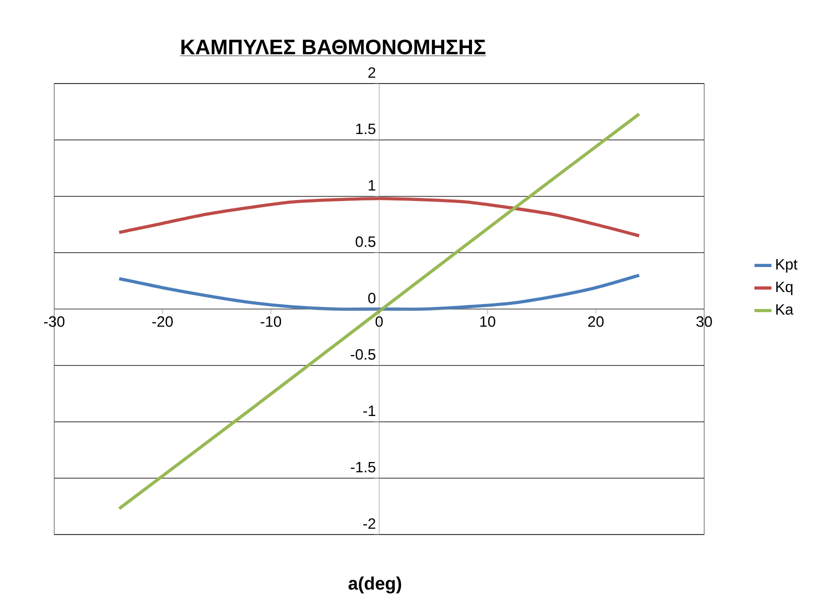  What do you see at coordinates (369, 411) in the screenshot?
I see `y-tick-label: -1` at bounding box center [369, 411].